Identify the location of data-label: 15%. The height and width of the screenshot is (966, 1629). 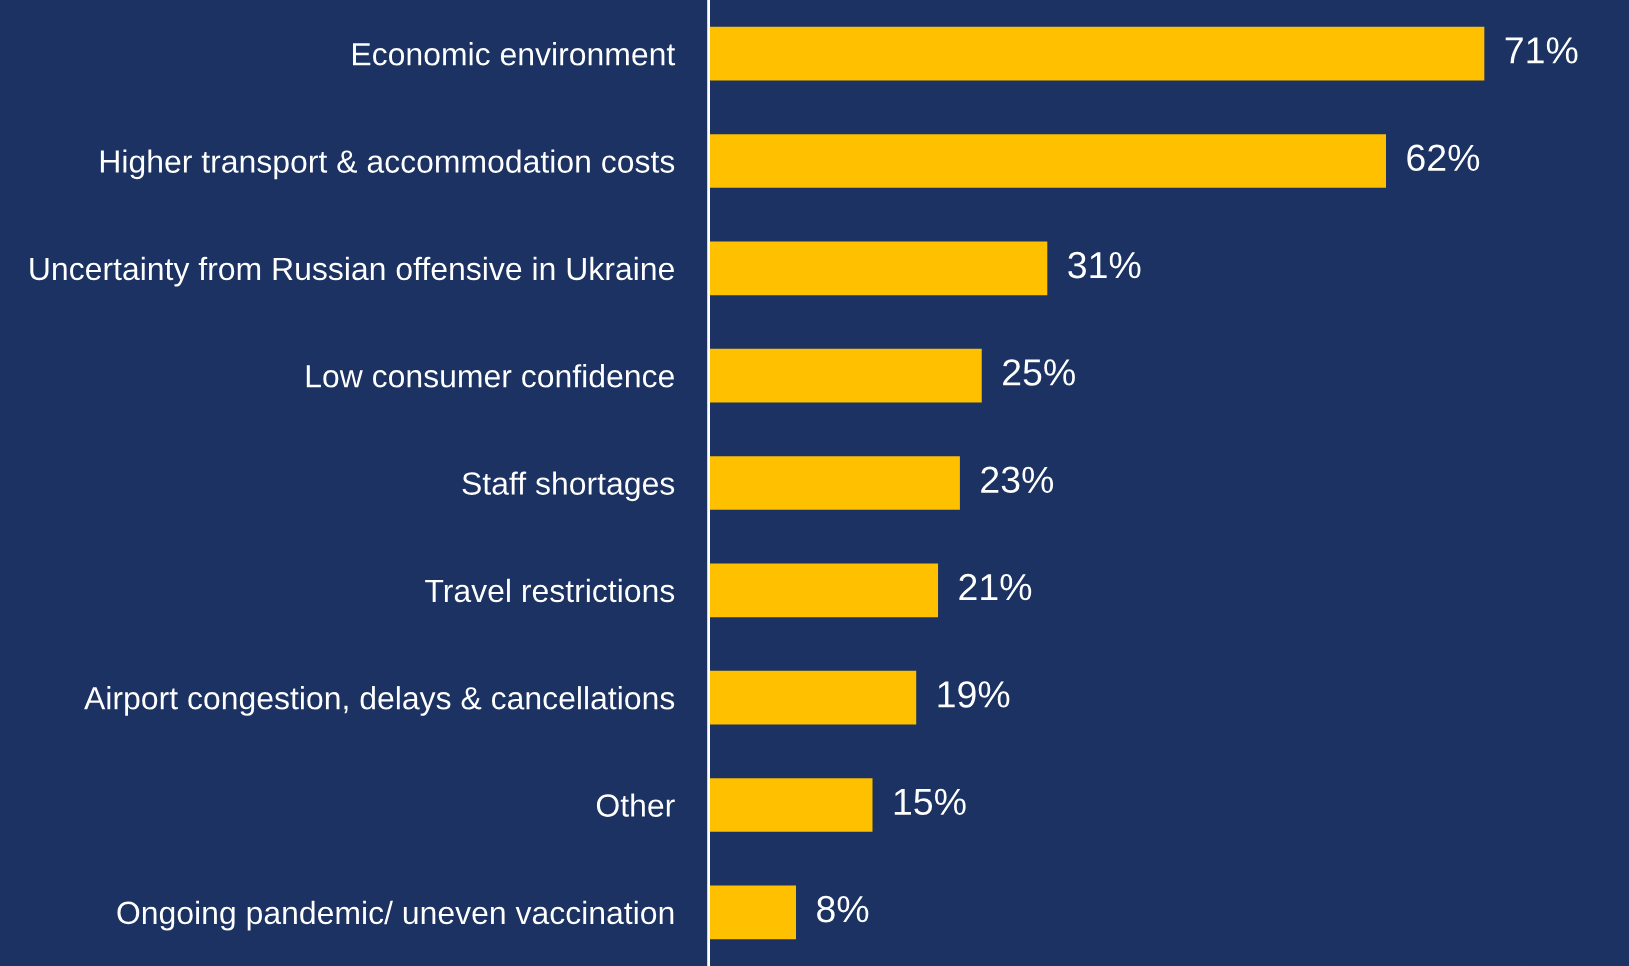
(930, 802).